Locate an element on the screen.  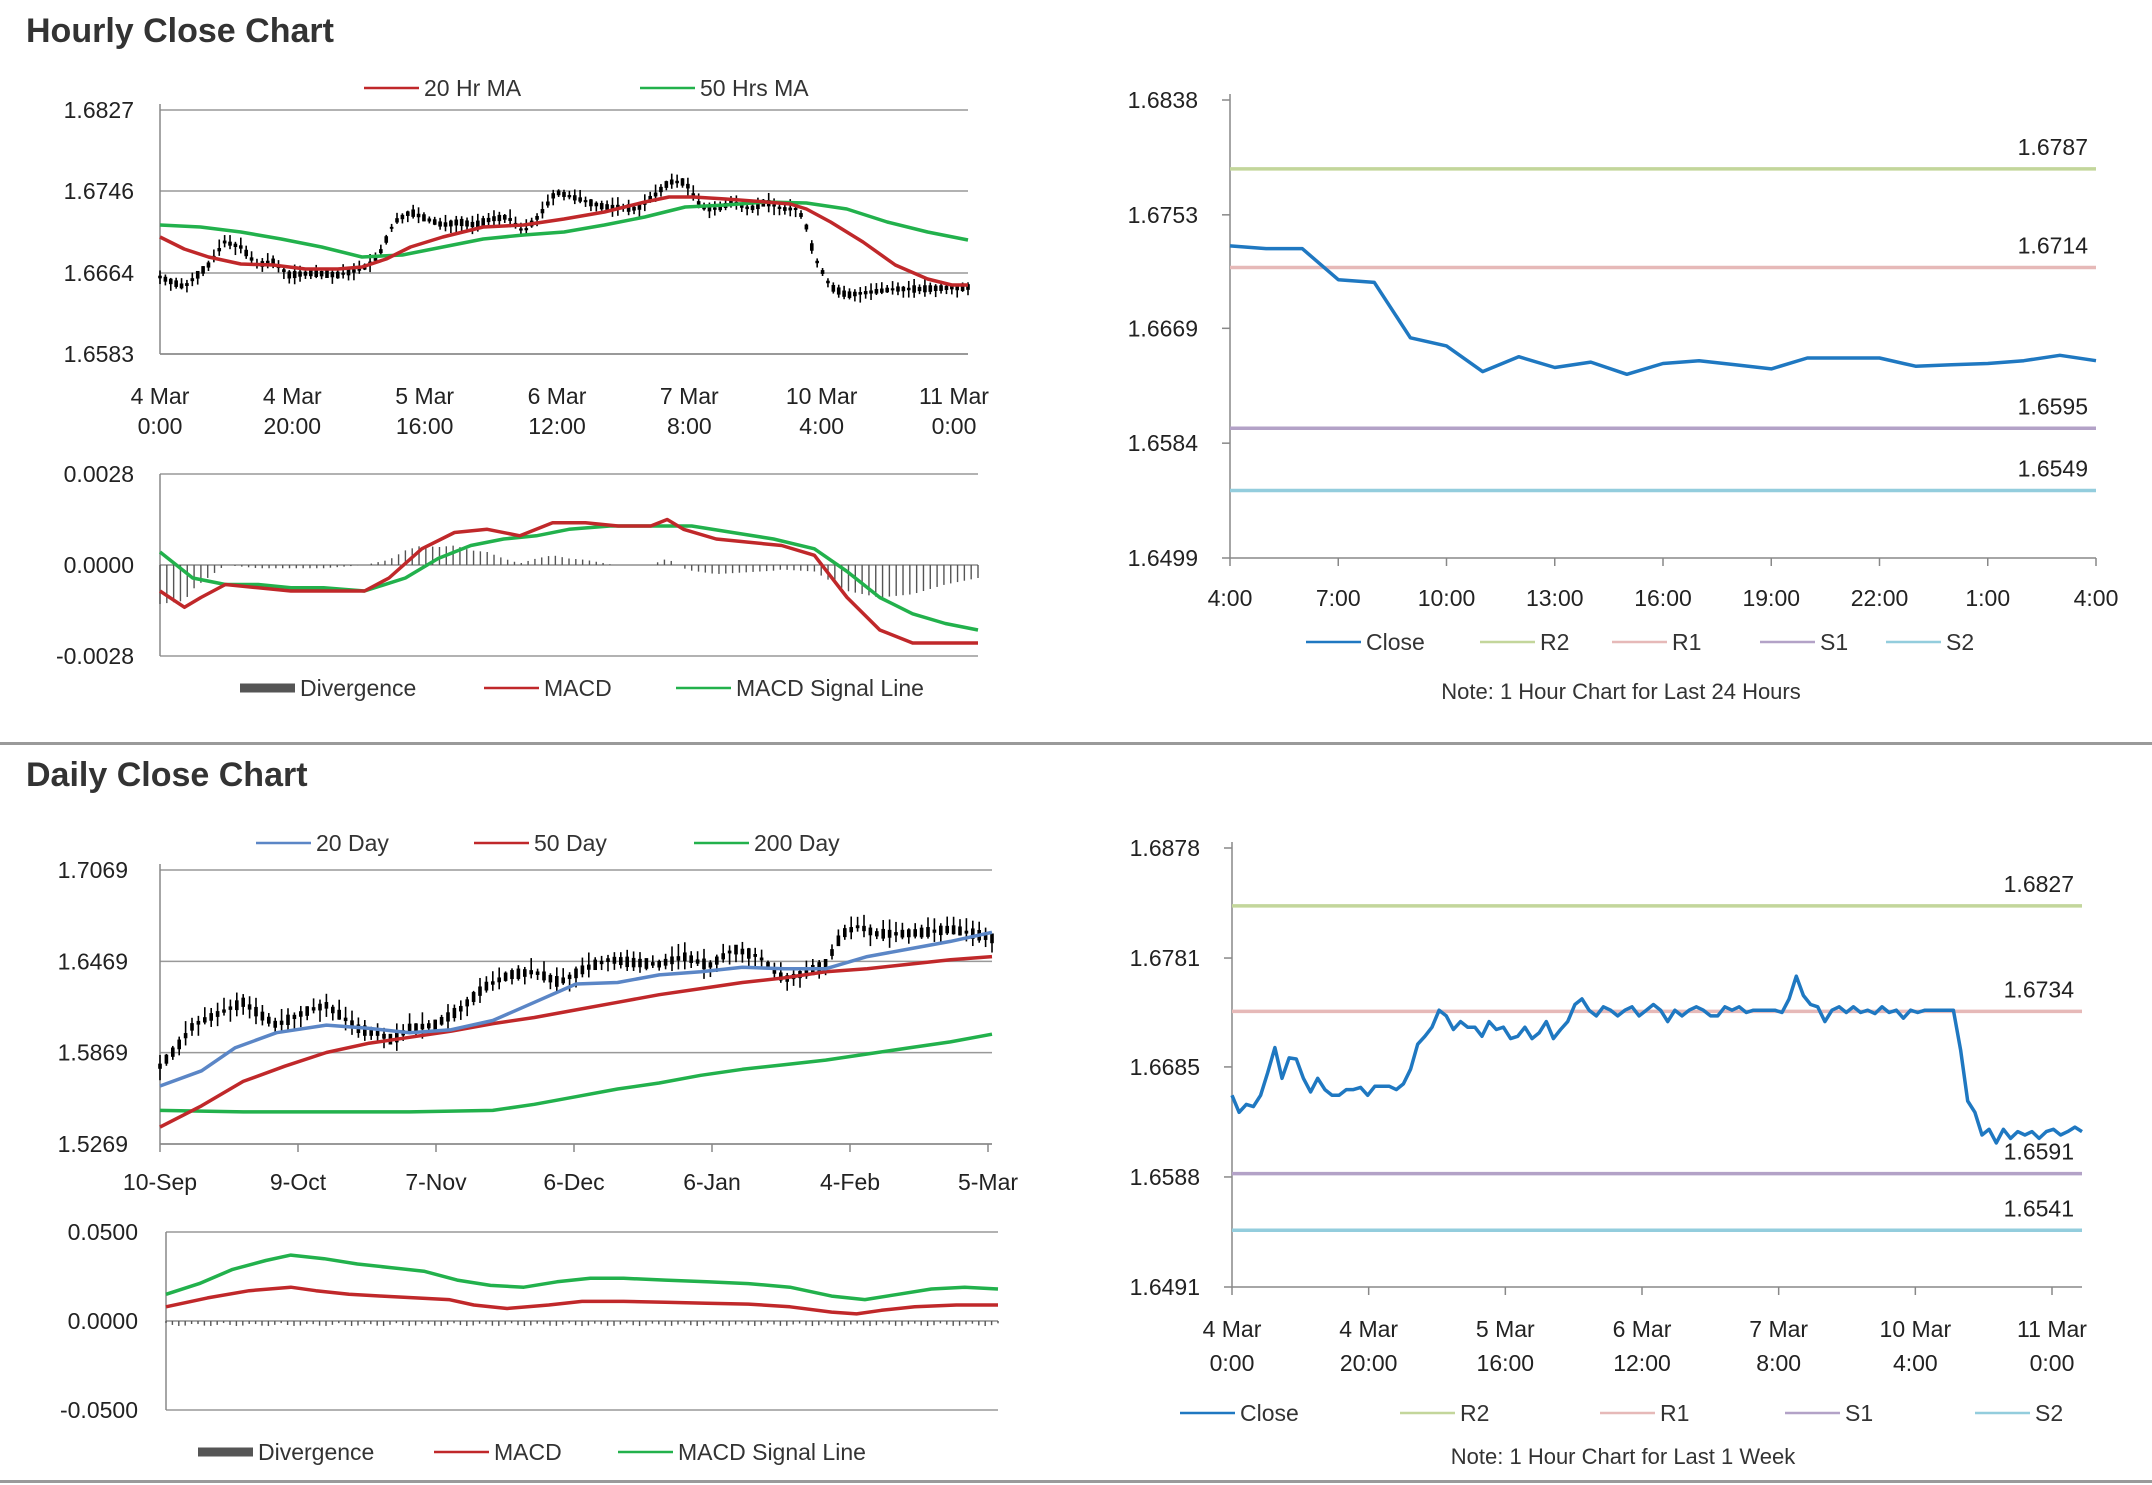
daily-price-x-tick: 6-Dec is located at coordinates (573, 1182).